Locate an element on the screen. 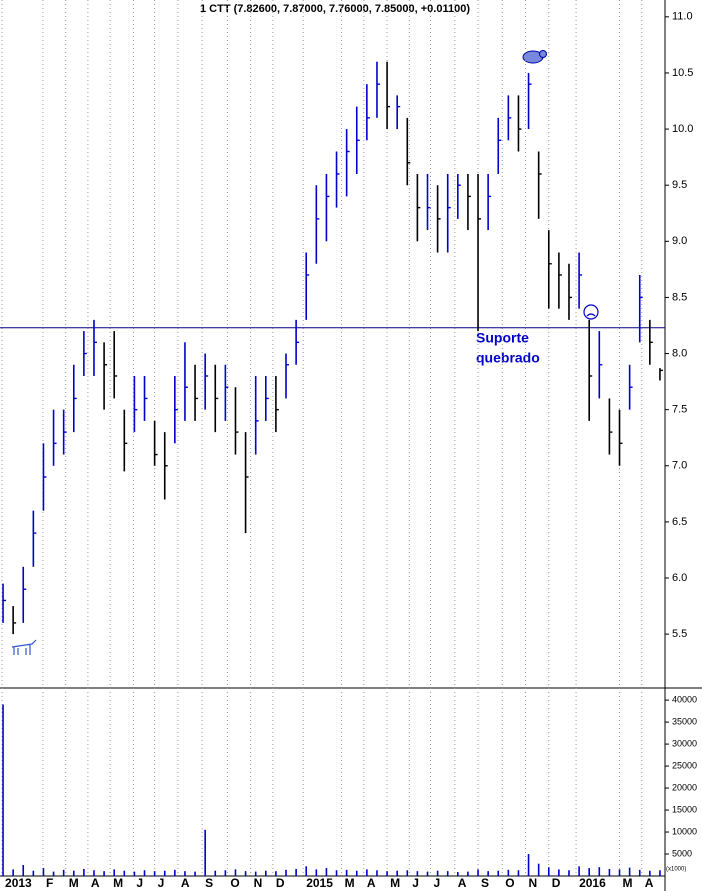  y-tick-label: 6.5 is located at coordinates (679, 522).